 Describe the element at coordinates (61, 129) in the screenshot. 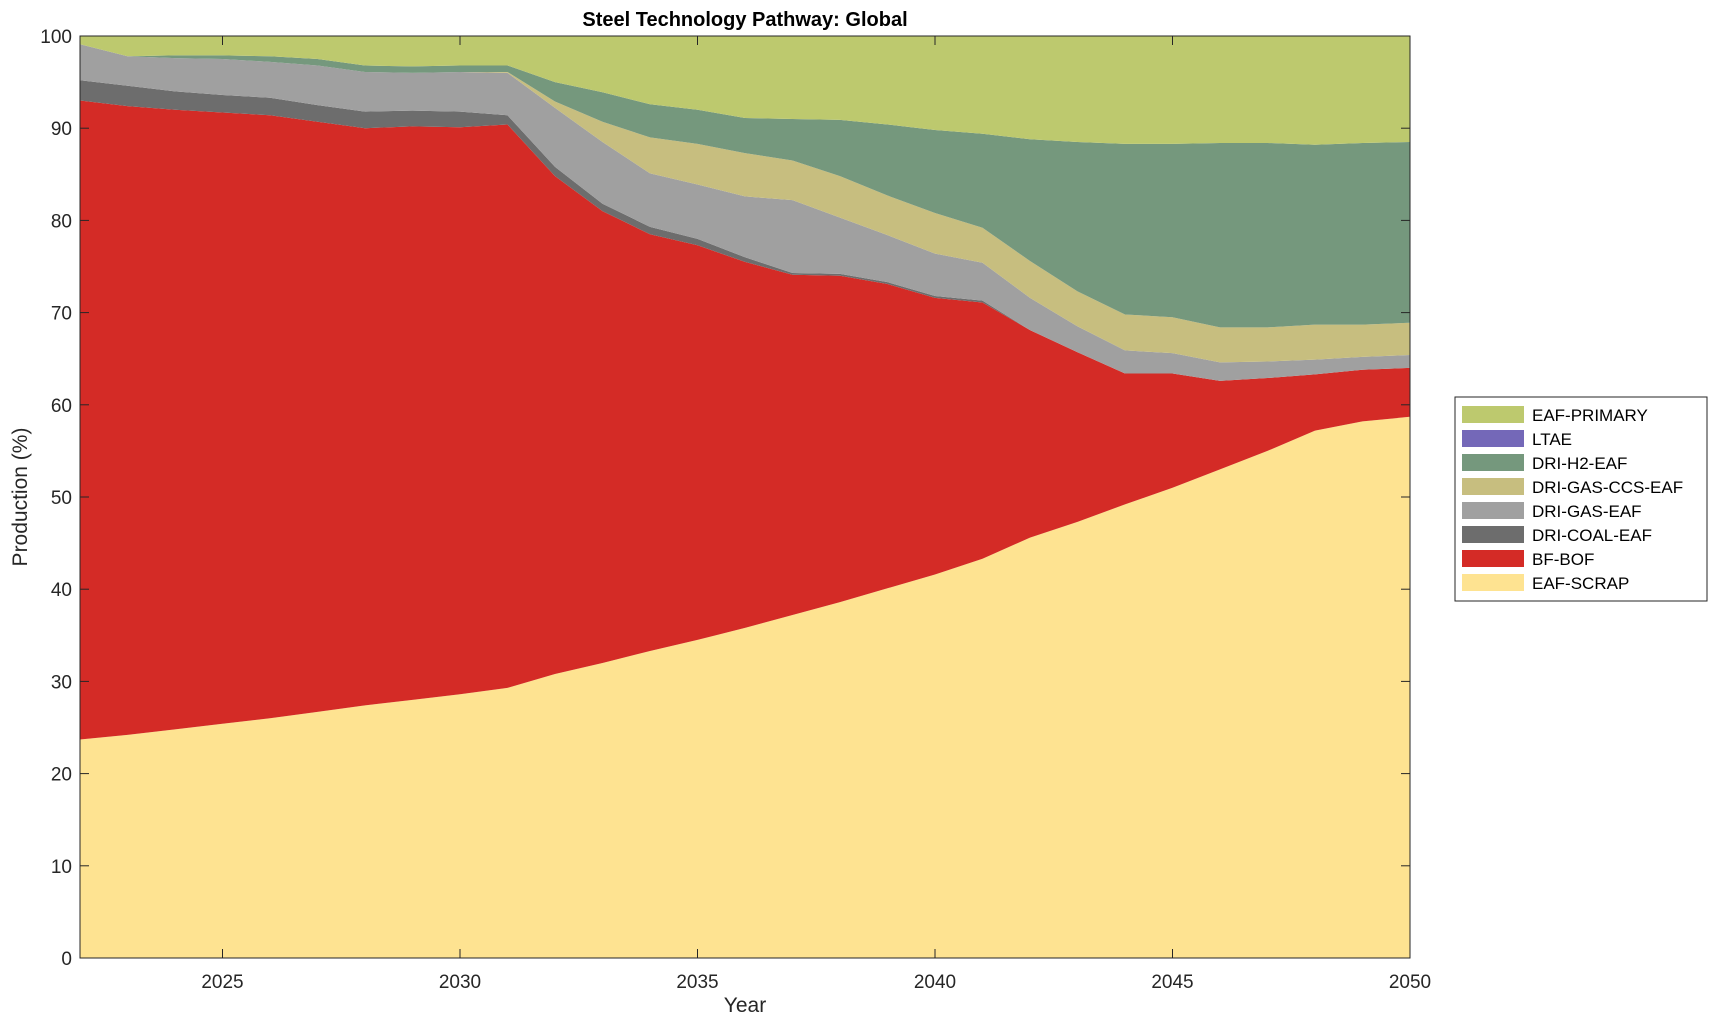

I see `y-tick-label: 90` at that location.